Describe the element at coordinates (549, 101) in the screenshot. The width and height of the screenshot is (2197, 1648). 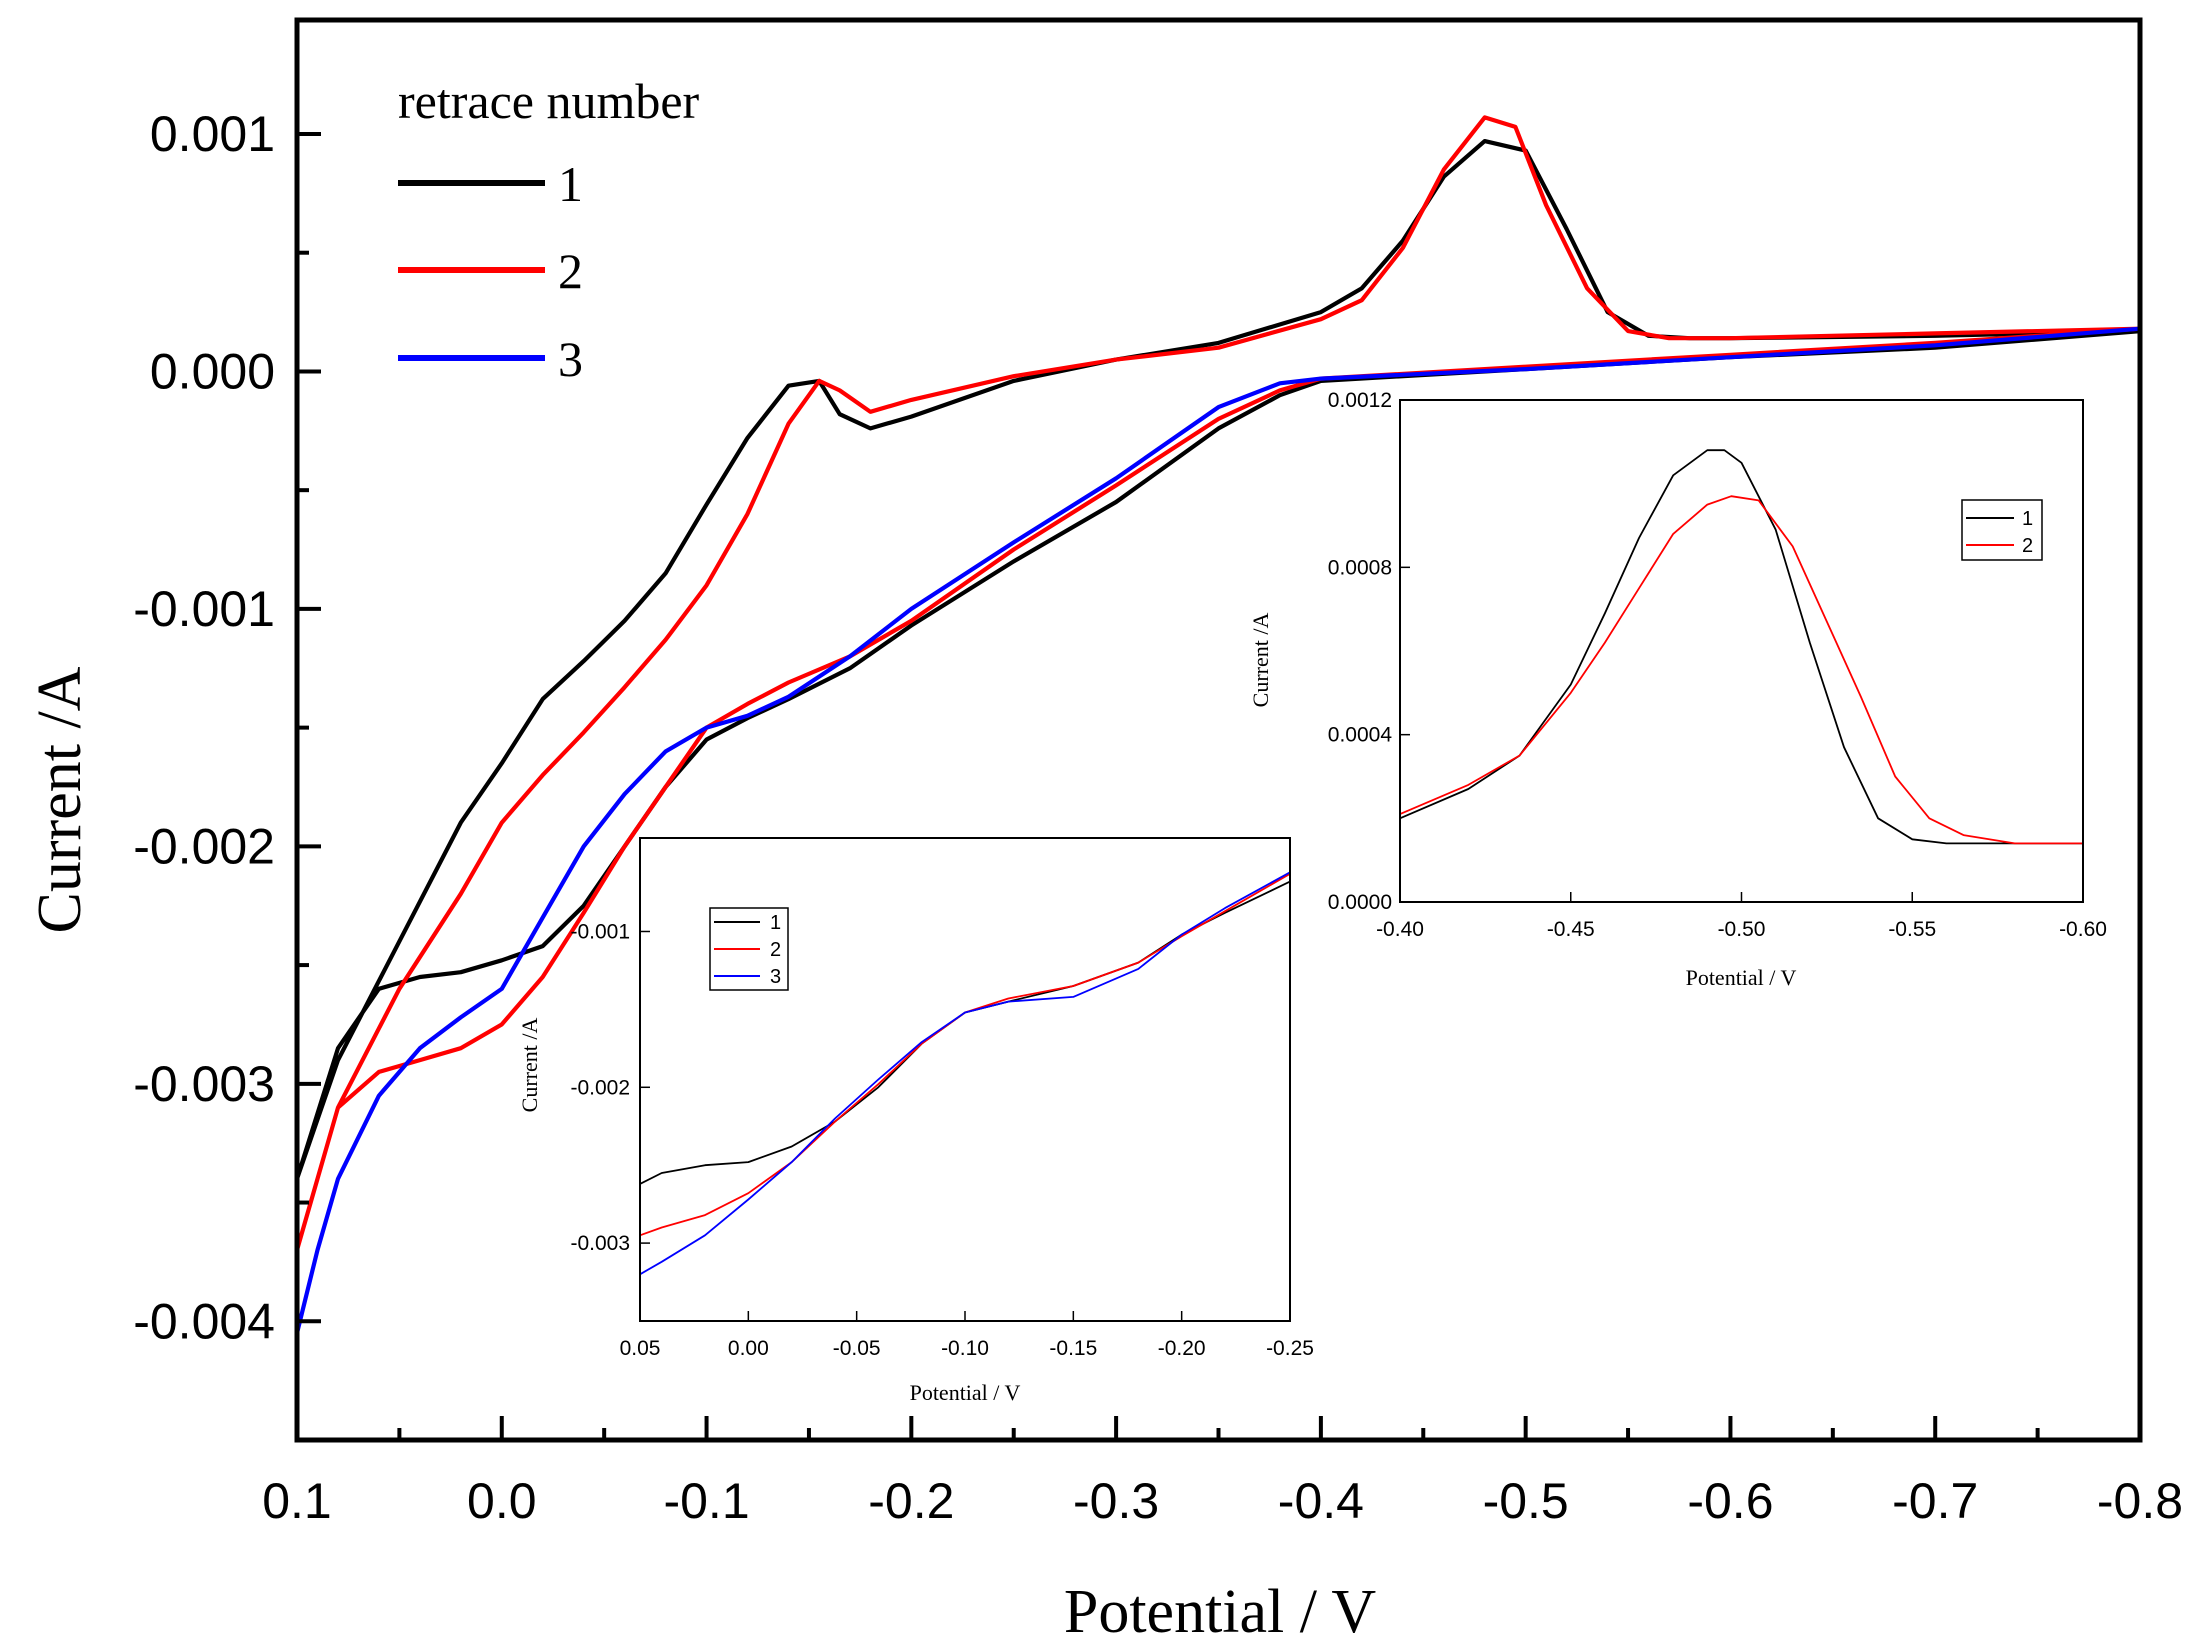
I see `main-legend-title: retrace number` at that location.